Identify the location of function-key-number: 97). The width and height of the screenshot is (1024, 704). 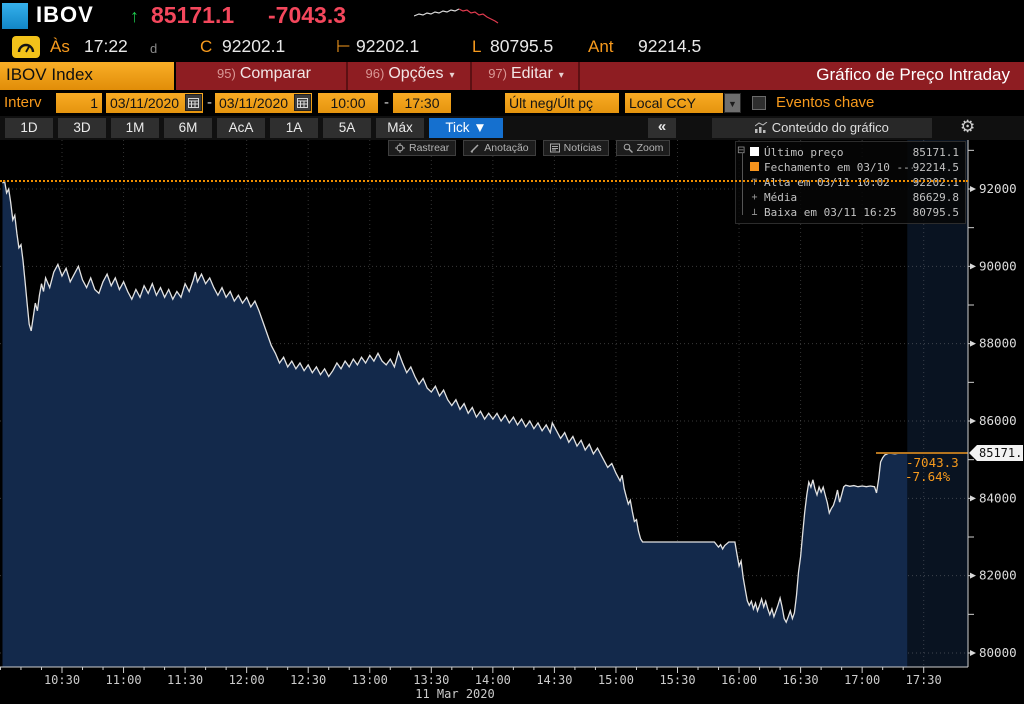
(497, 73).